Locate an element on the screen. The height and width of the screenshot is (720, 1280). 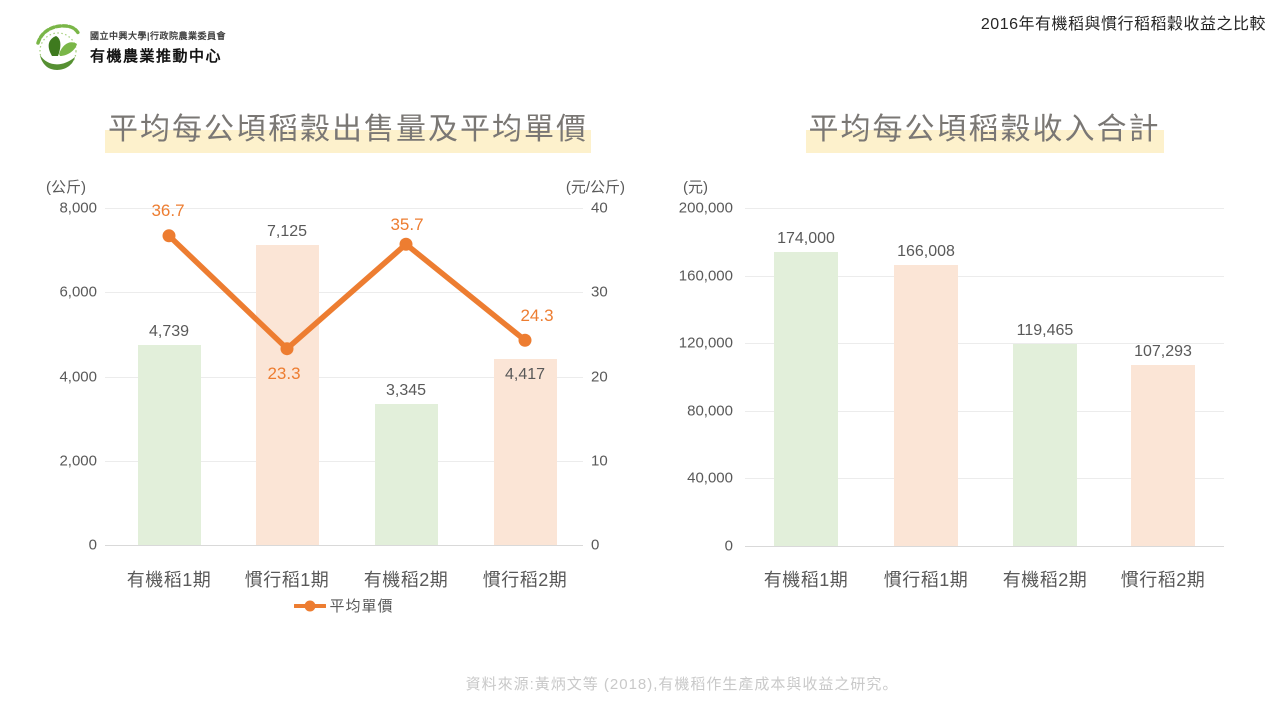
chart1-title: 平均每公頃稻穀出售量及平均單價 is located at coordinates (348, 128).